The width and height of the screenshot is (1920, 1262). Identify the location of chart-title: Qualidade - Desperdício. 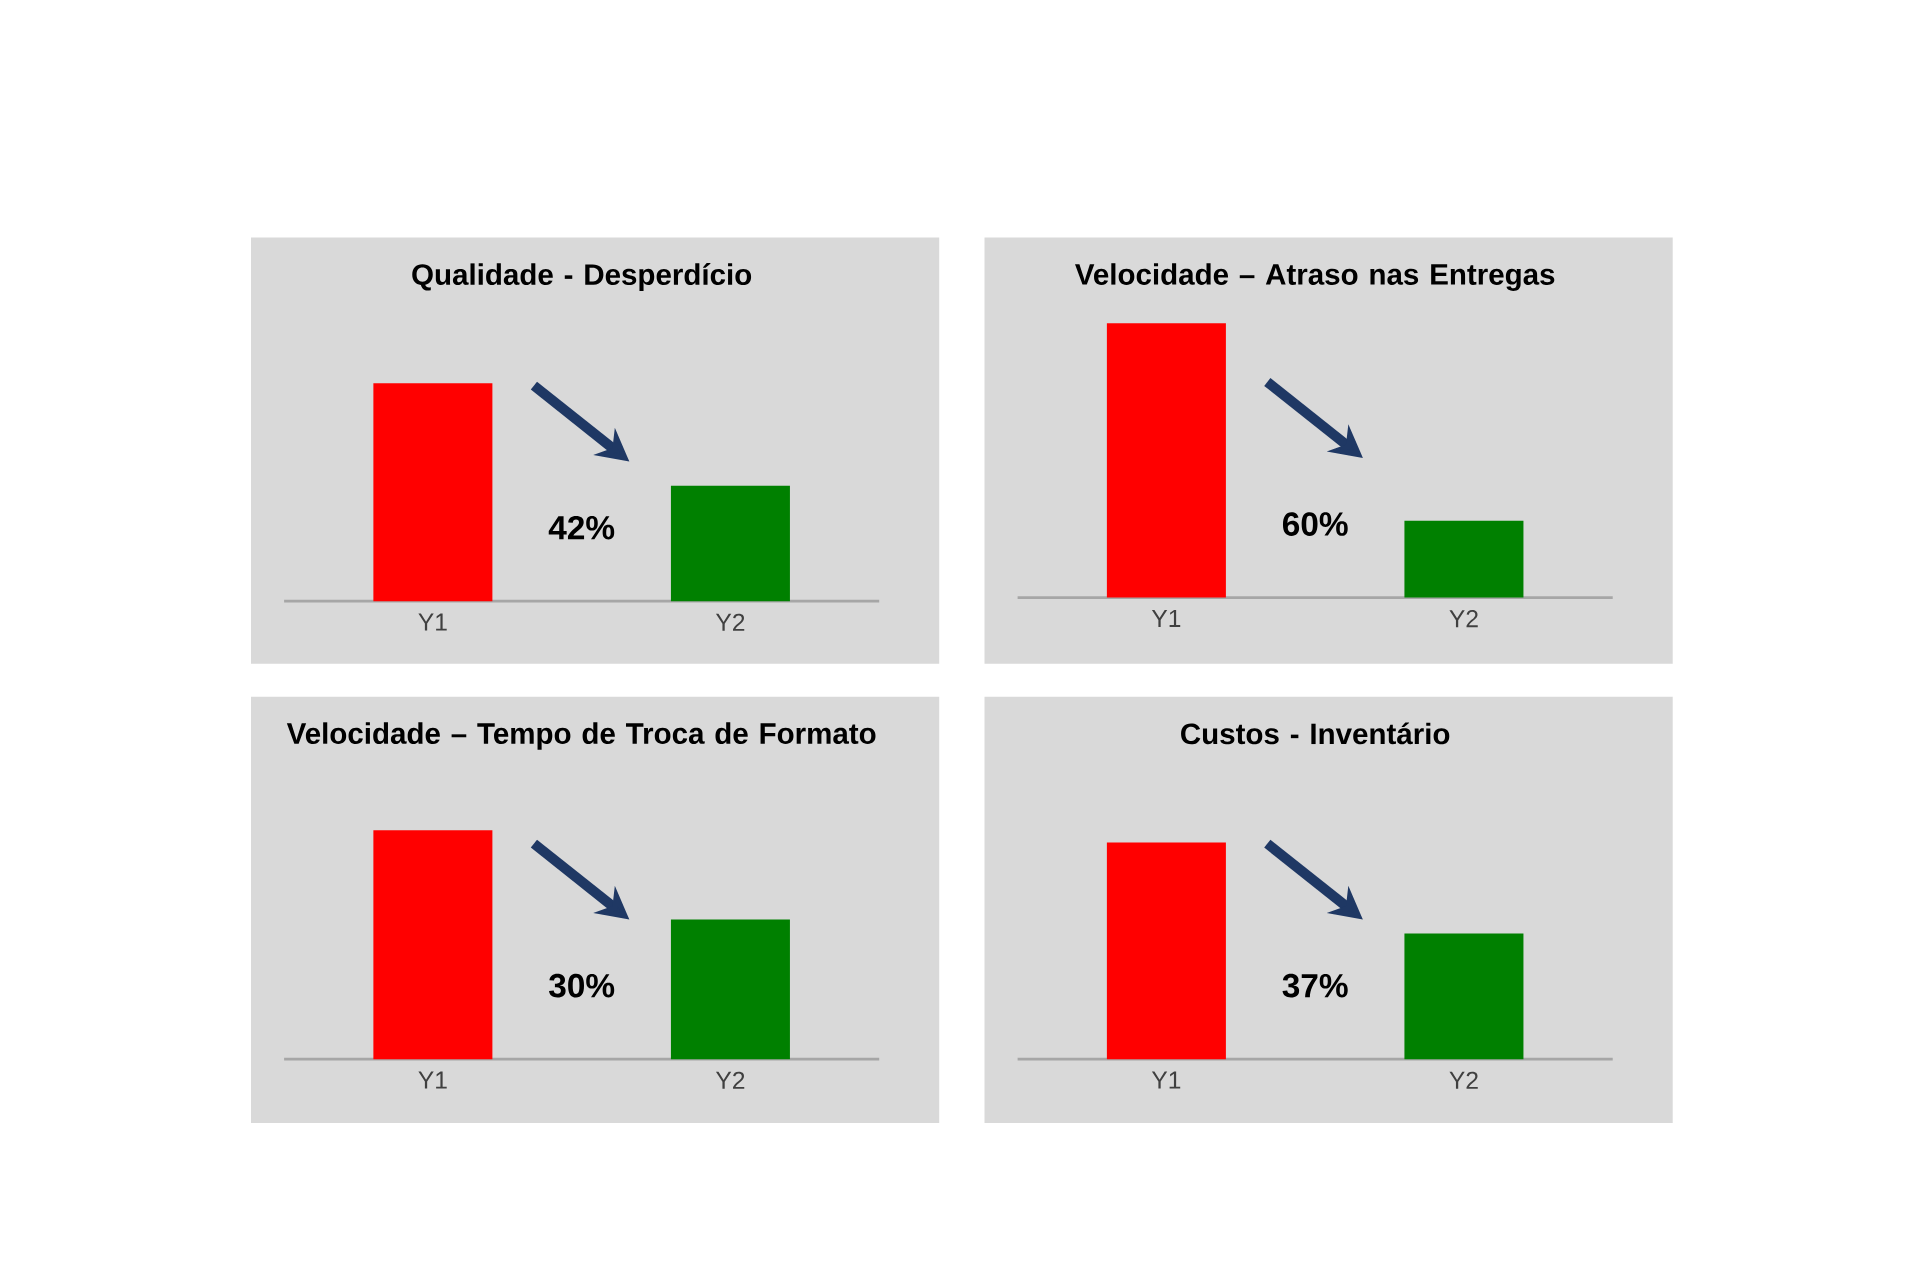
(582, 277).